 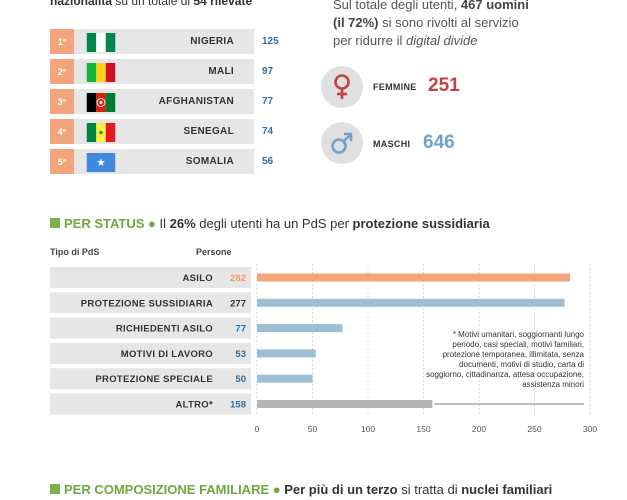 I want to click on x-tick-label: 0, so click(x=257, y=429).